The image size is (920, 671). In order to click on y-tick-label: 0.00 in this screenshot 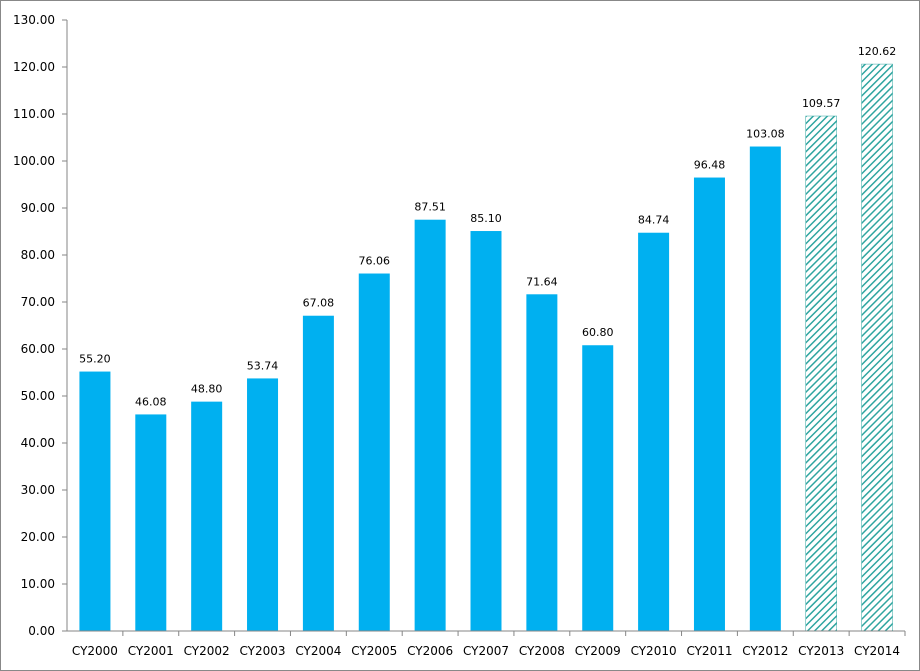, I will do `click(41, 631)`.